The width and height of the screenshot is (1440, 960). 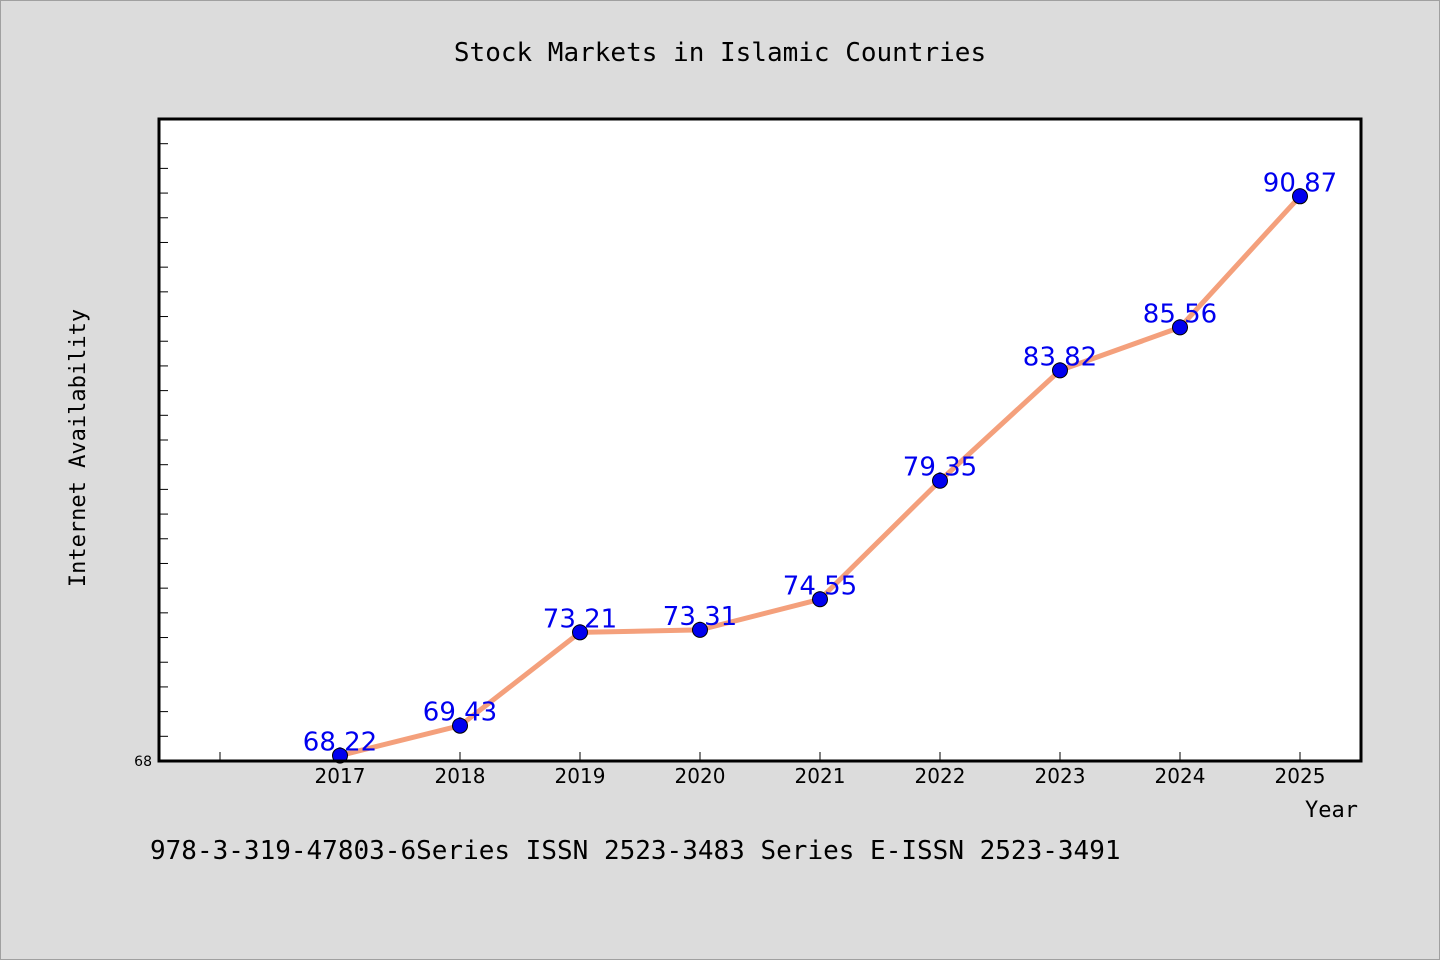 I want to click on x-axis-tick-labels: 2017 2018 2019 2020 2021 2022 2023 2024 2025, so click(x=820, y=776).